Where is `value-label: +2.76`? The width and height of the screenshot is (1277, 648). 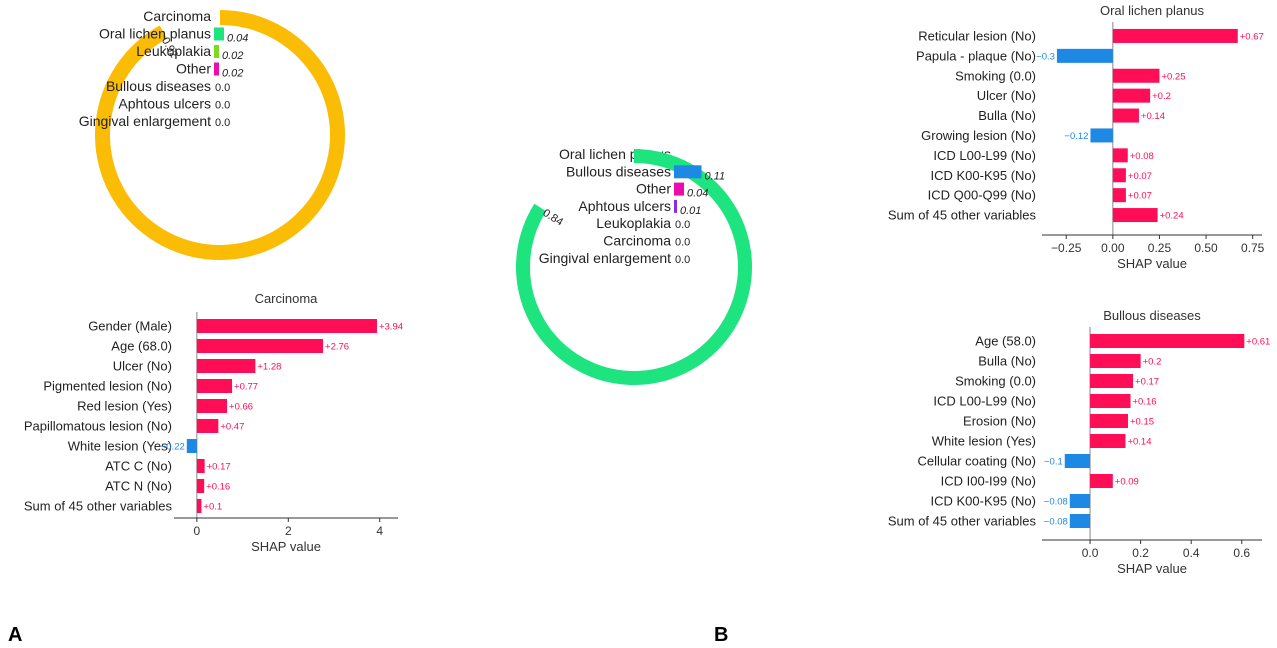 value-label: +2.76 is located at coordinates (337, 347).